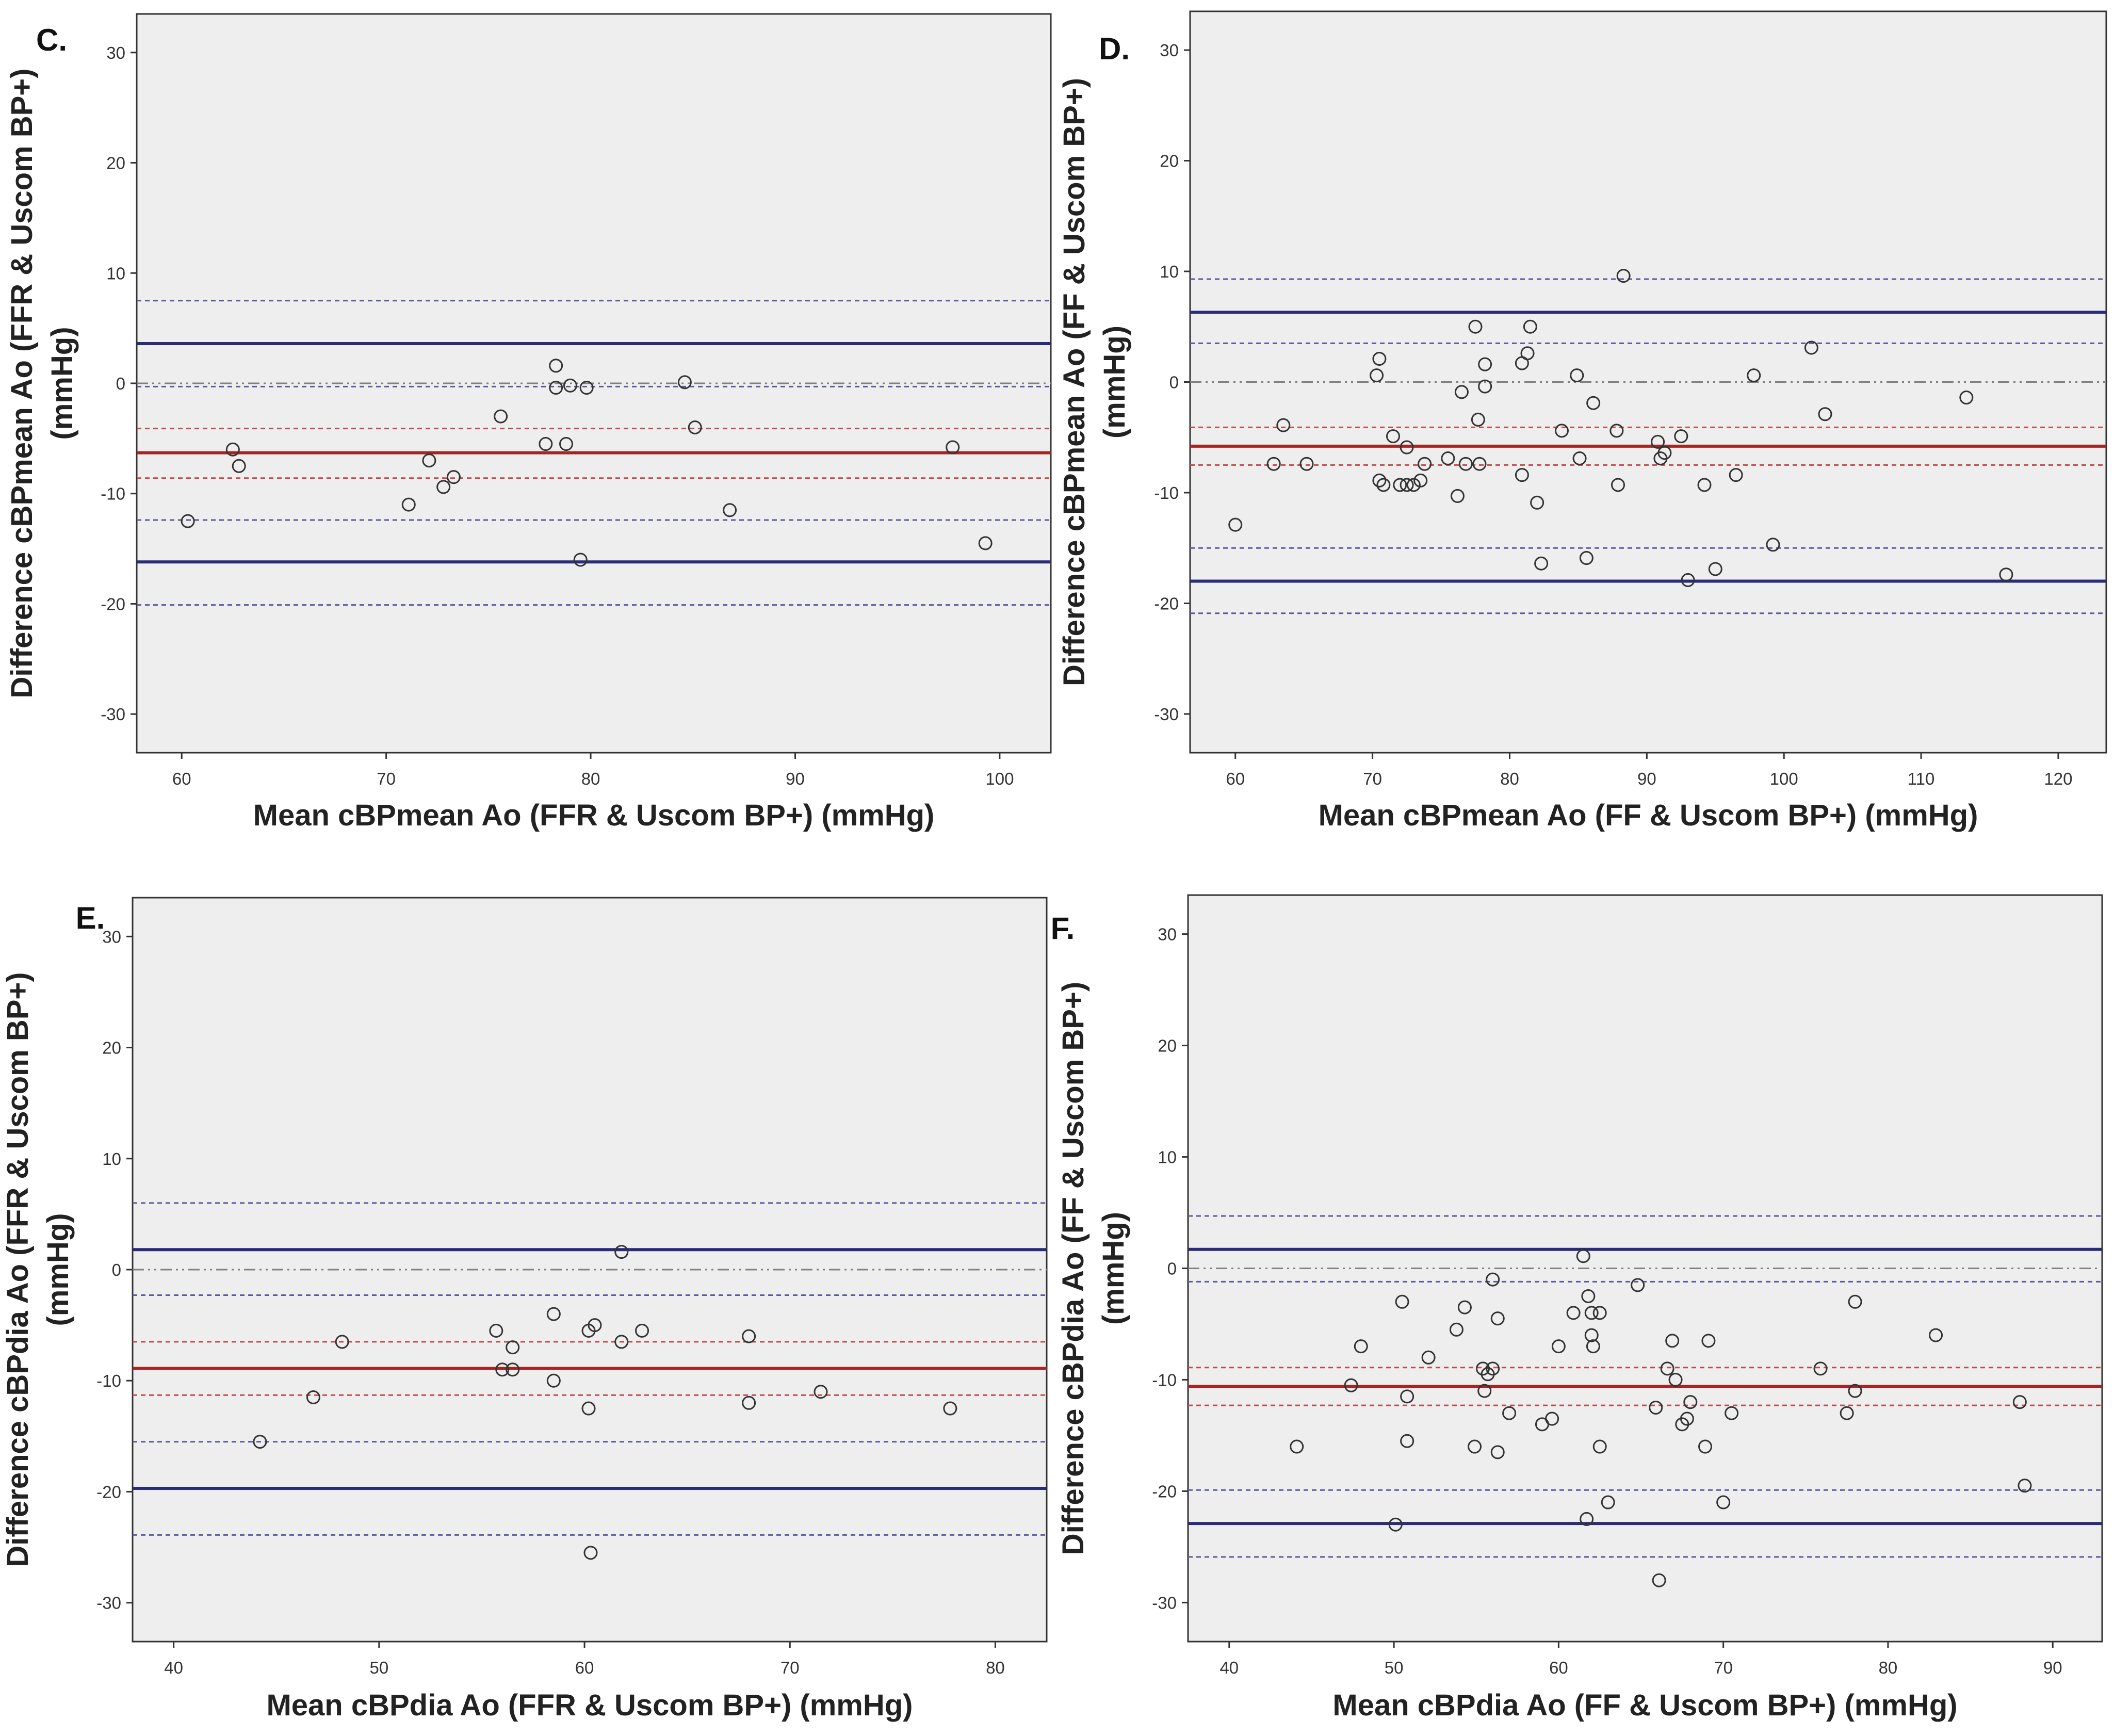 The width and height of the screenshot is (2114, 1736). I want to click on y-tick-label: -20, so click(1166, 604).